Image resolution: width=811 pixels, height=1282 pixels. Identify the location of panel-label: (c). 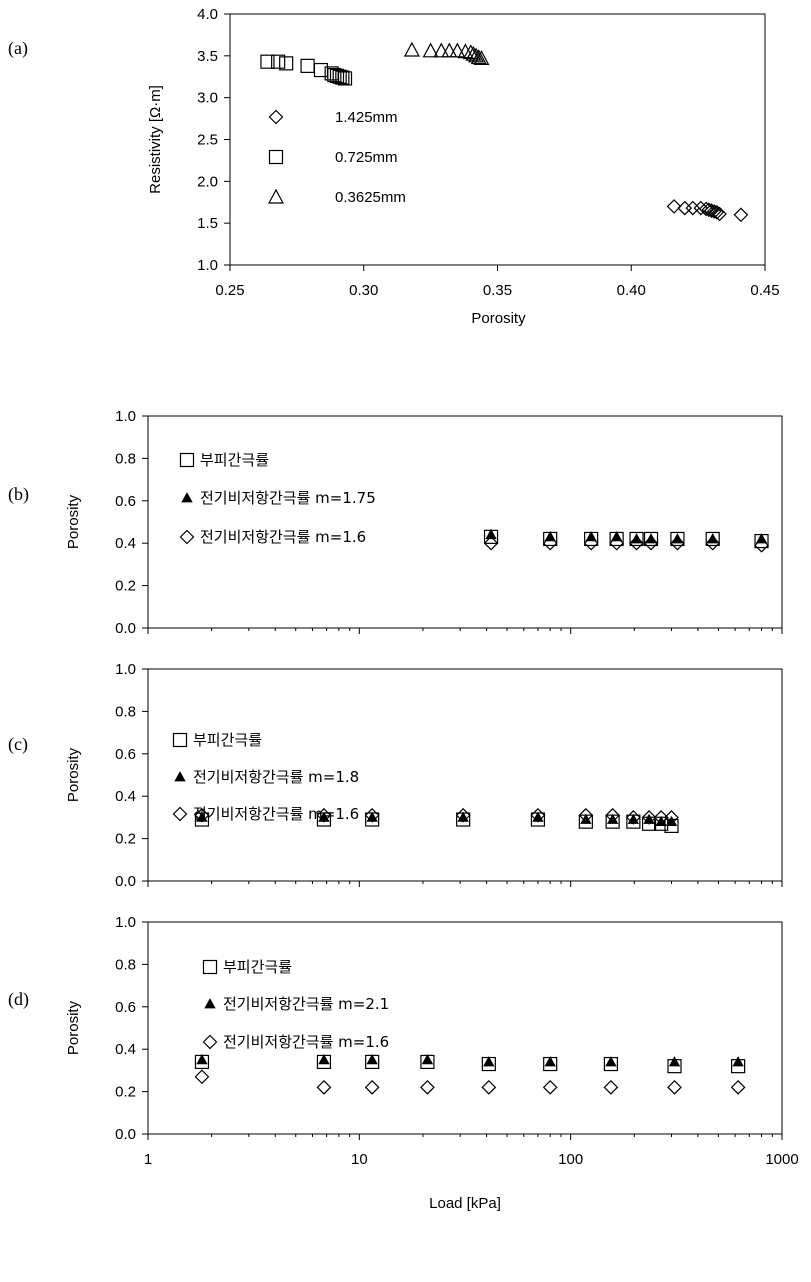
(18, 744).